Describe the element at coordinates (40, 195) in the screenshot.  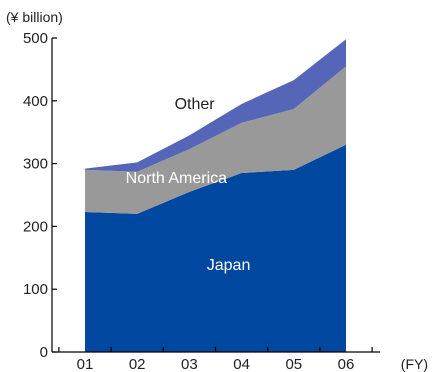
I see `y-axis-ticks: 0 100 200 300 400 500` at that location.